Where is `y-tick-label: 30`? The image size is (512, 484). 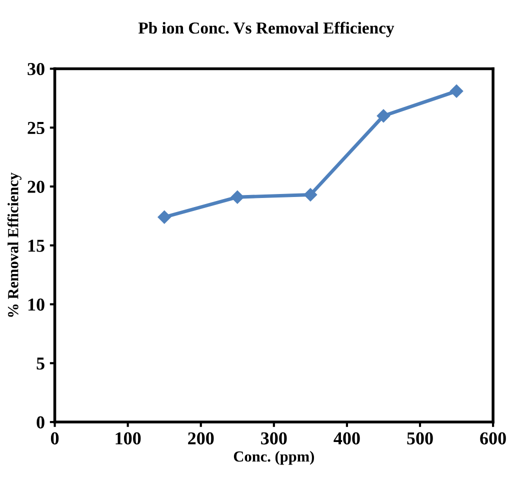 y-tick-label: 30 is located at coordinates (36, 69).